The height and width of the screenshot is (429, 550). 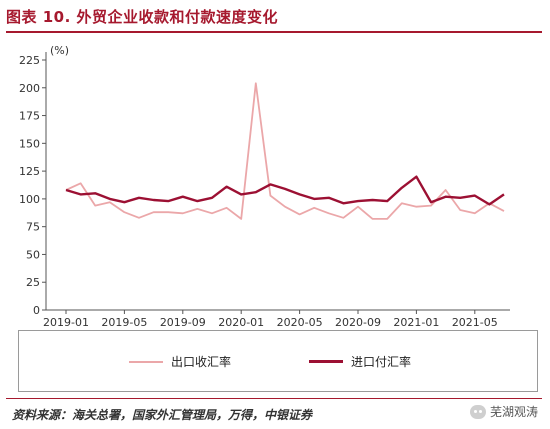 What do you see at coordinates (29, 88) in the screenshot?
I see `y-tick-label: 200` at bounding box center [29, 88].